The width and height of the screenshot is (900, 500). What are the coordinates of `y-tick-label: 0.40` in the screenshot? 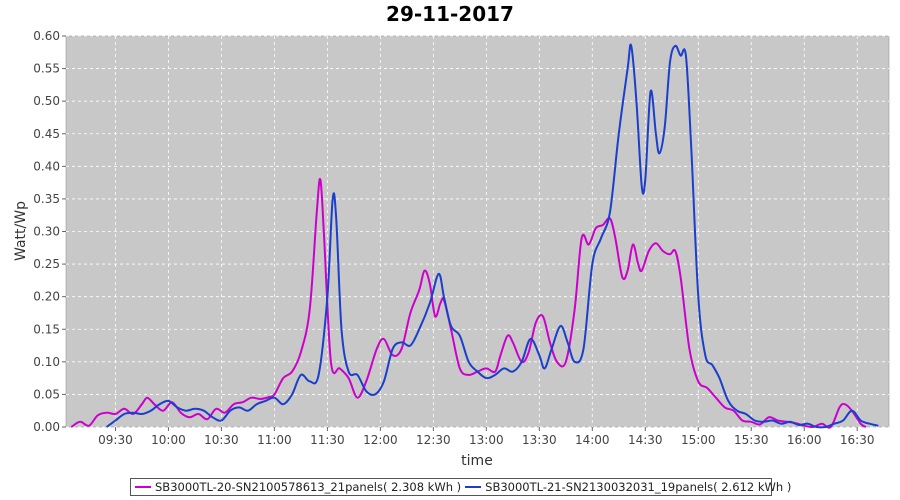 It's located at (46, 166).